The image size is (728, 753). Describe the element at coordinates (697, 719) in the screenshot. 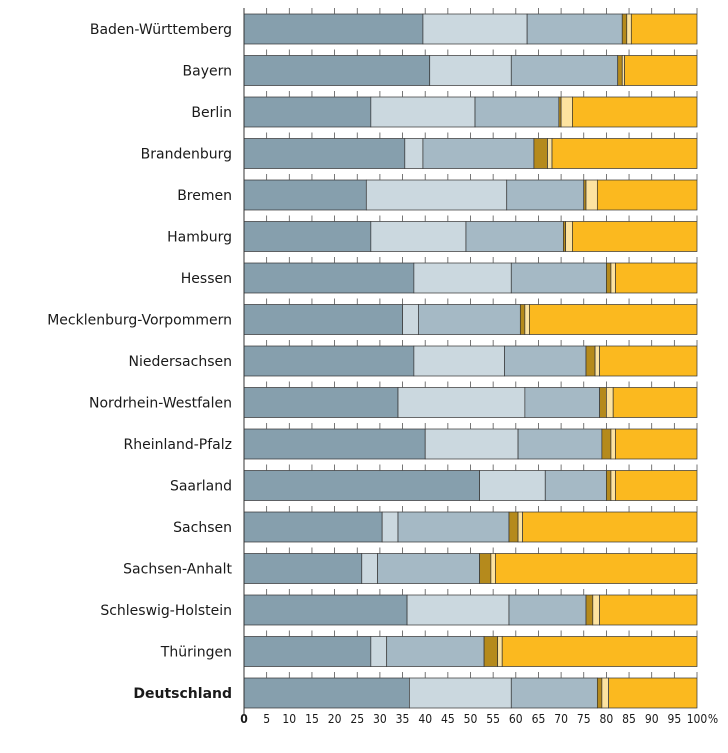

I see `x-tick-label: 100` at that location.